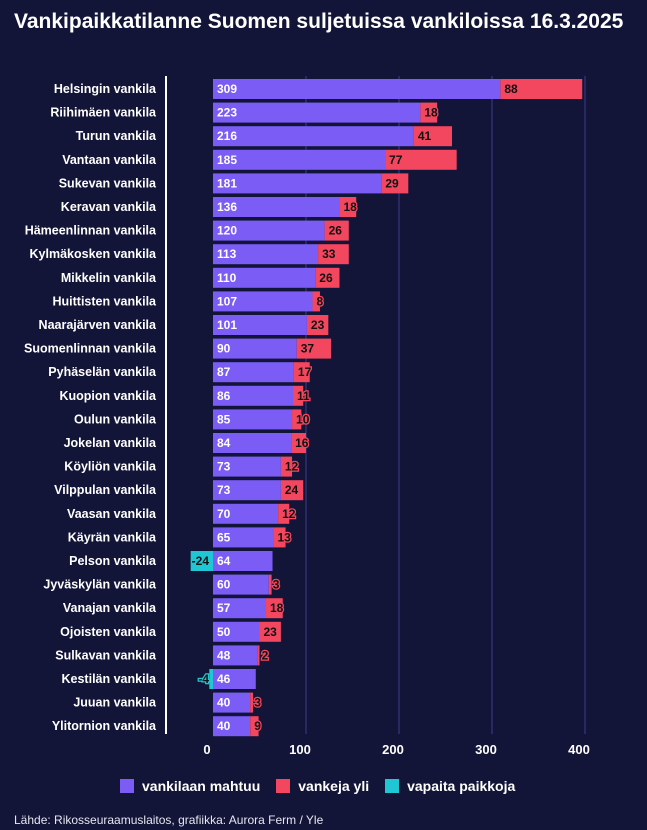 The width and height of the screenshot is (647, 830). I want to click on data-label-free: -4, so click(203, 679).